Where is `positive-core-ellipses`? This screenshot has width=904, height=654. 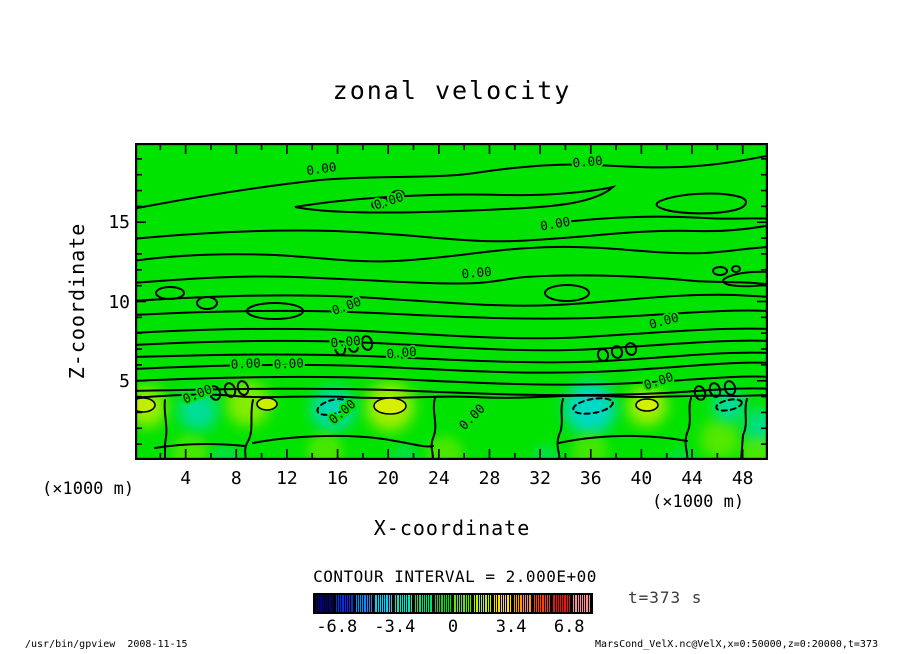 positive-core-ellipses is located at coordinates (397, 406).